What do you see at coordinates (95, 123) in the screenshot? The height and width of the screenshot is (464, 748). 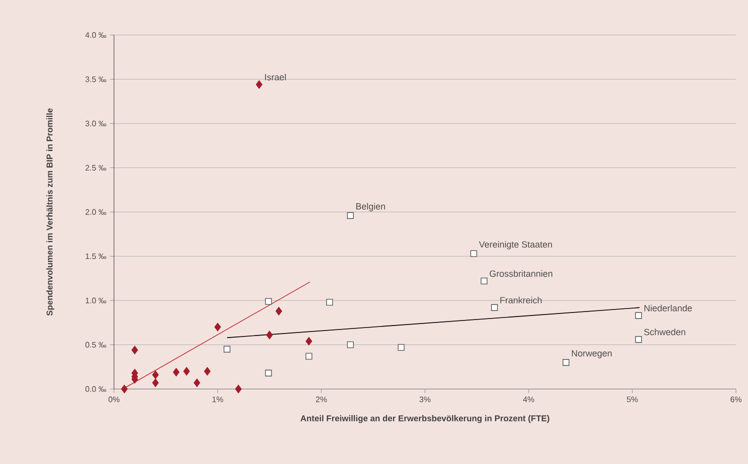 I see `y-tick-label: 3.0 ‰` at bounding box center [95, 123].